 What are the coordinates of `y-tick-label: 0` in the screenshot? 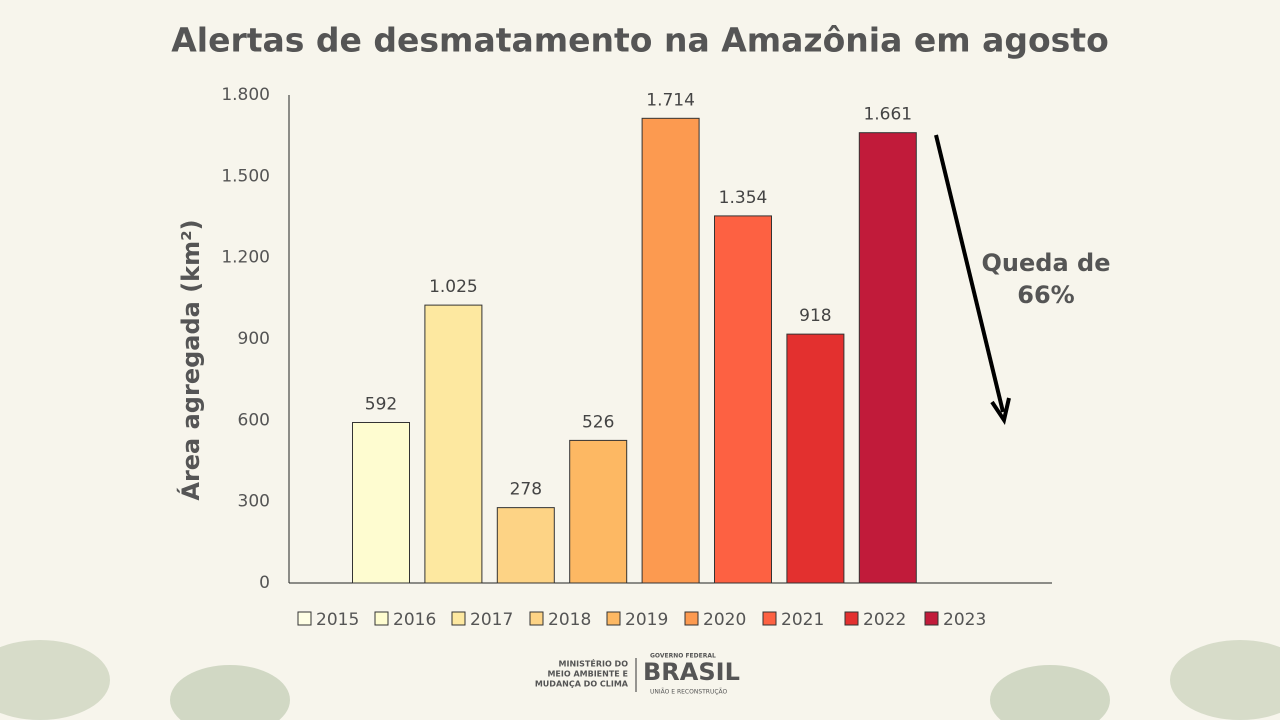 It's located at (264, 583).